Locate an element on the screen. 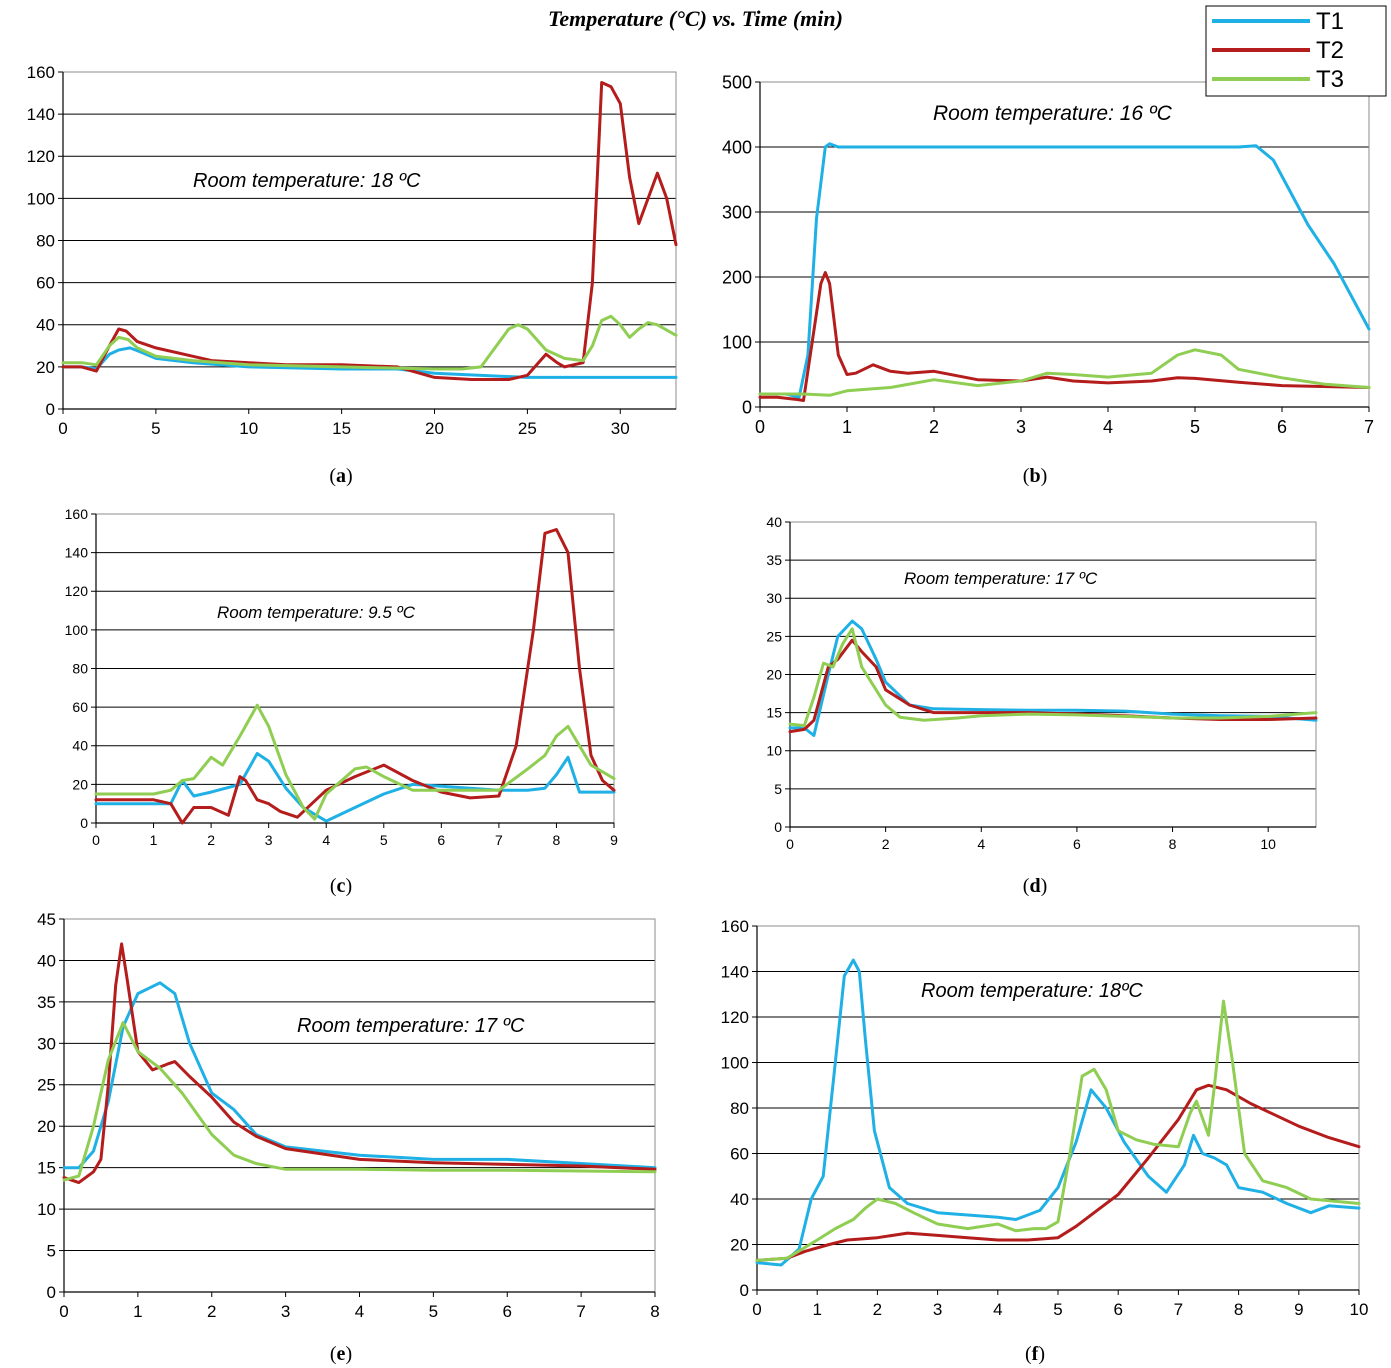 This screenshot has height=1368, width=1391. x-tick-label-b-6: 6 is located at coordinates (1282, 427).